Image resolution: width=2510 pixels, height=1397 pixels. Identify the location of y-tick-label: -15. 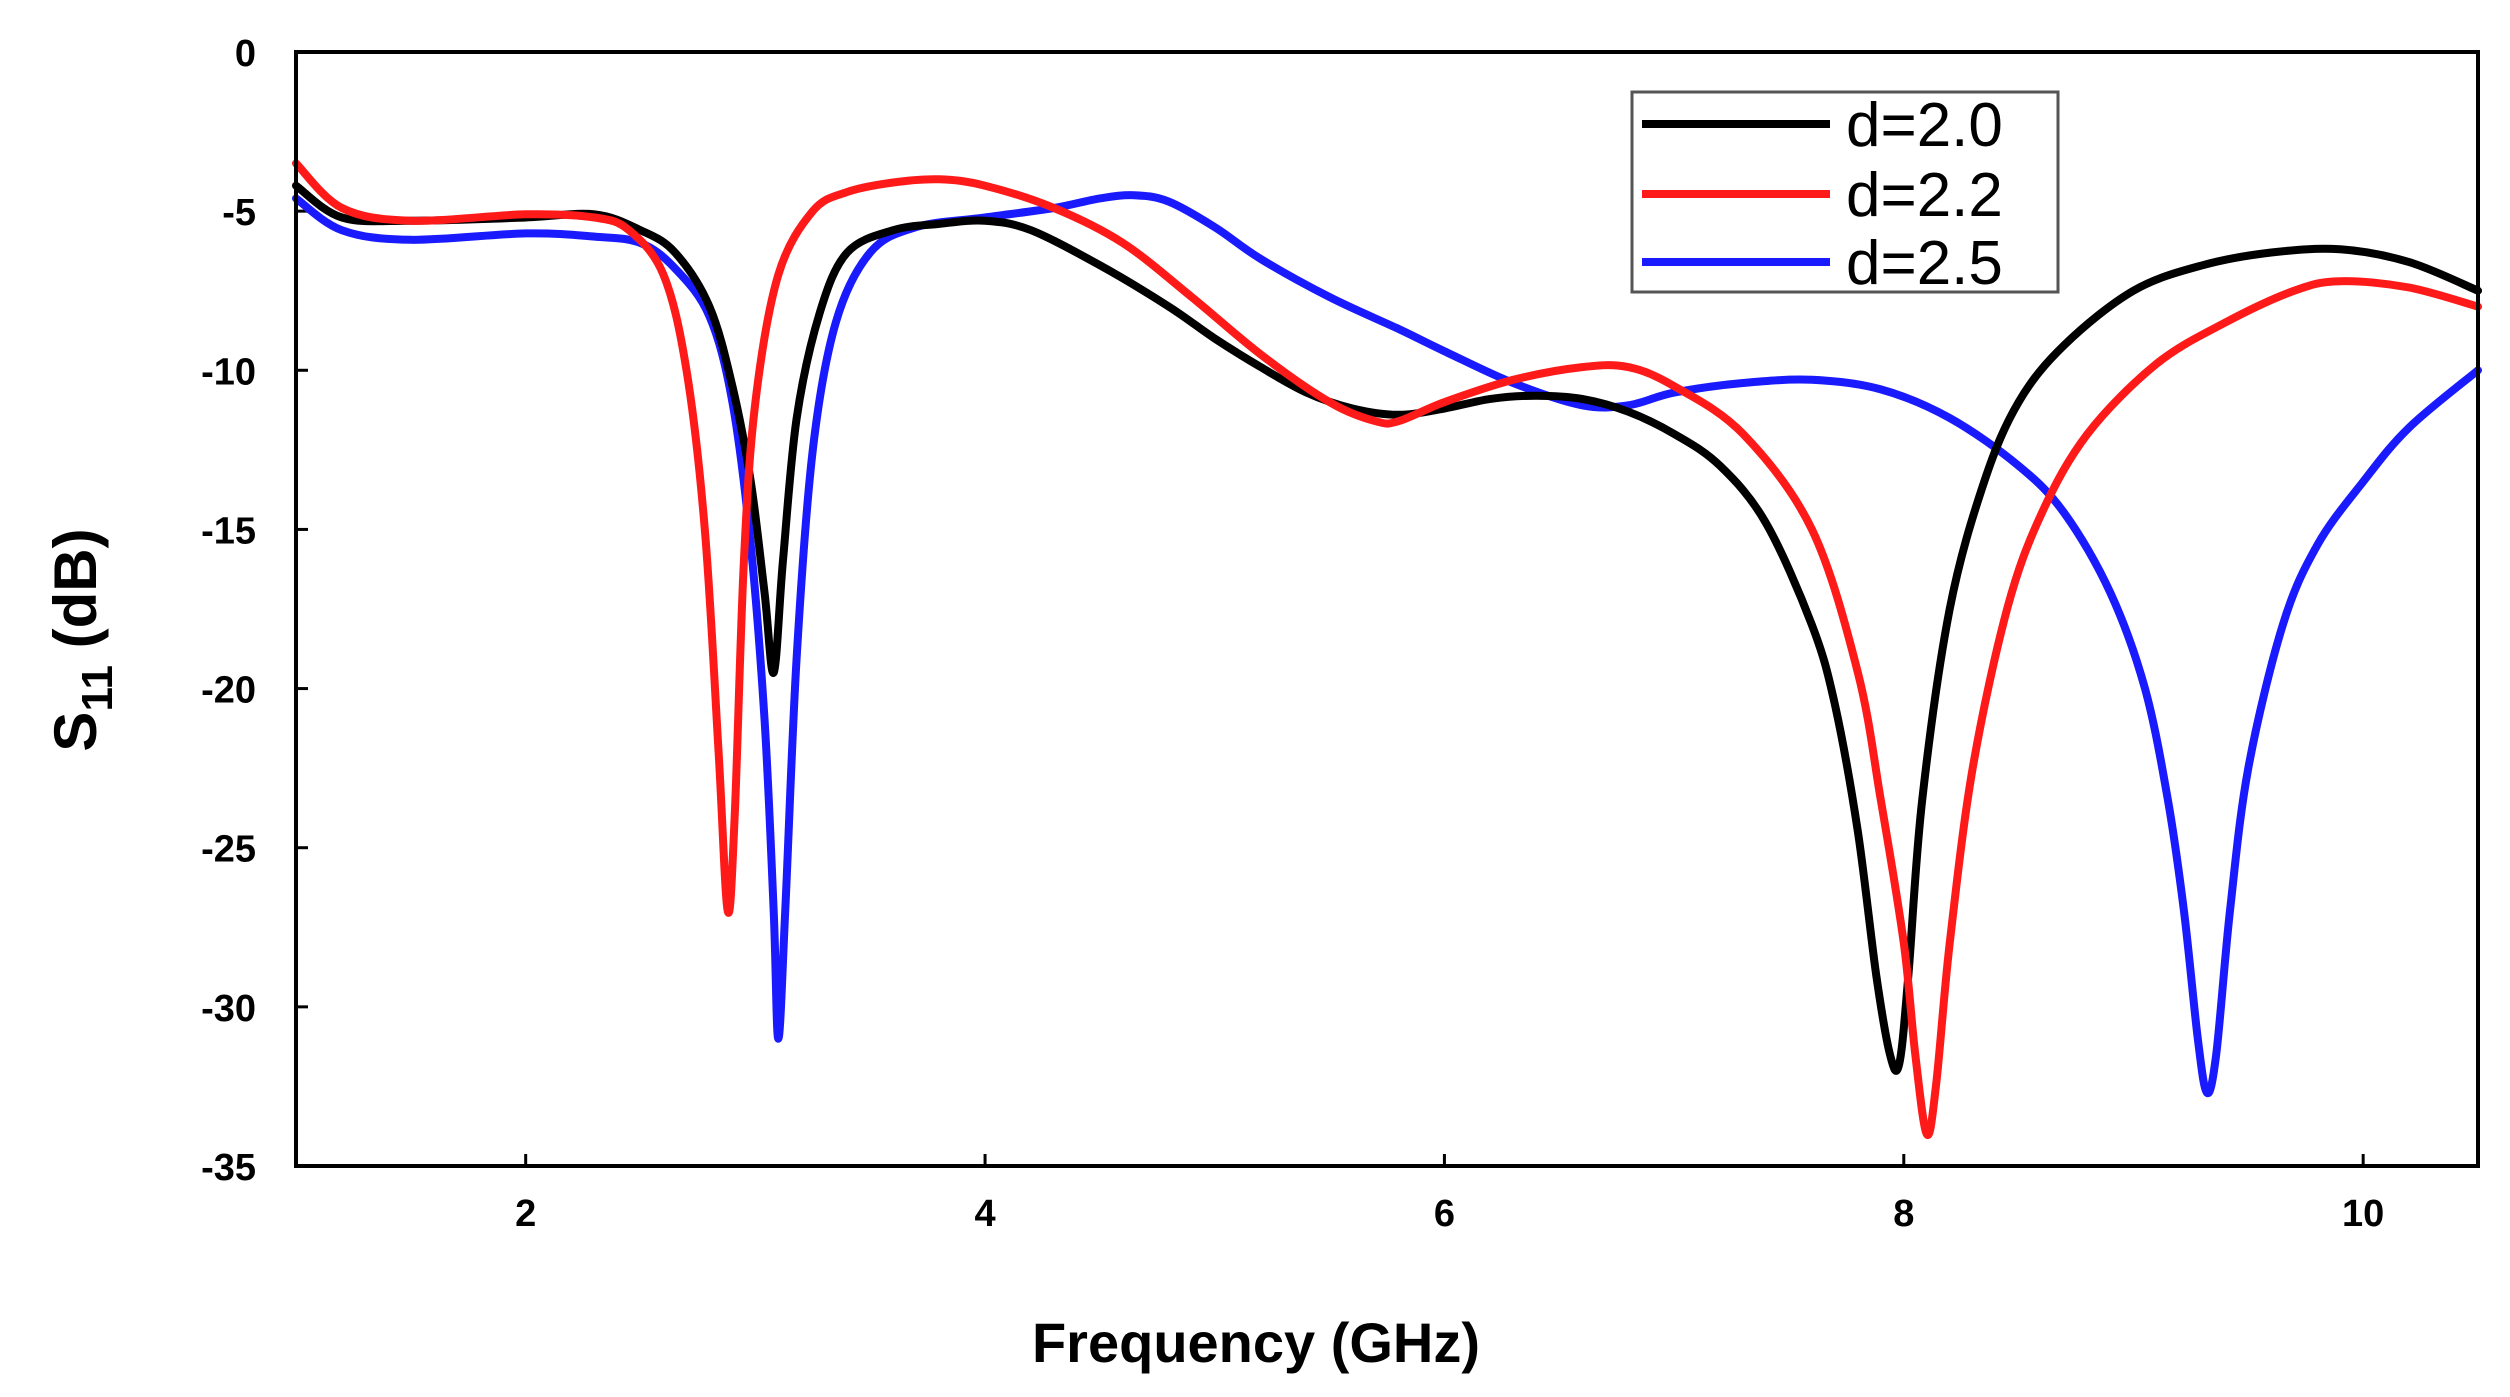
(228, 531).